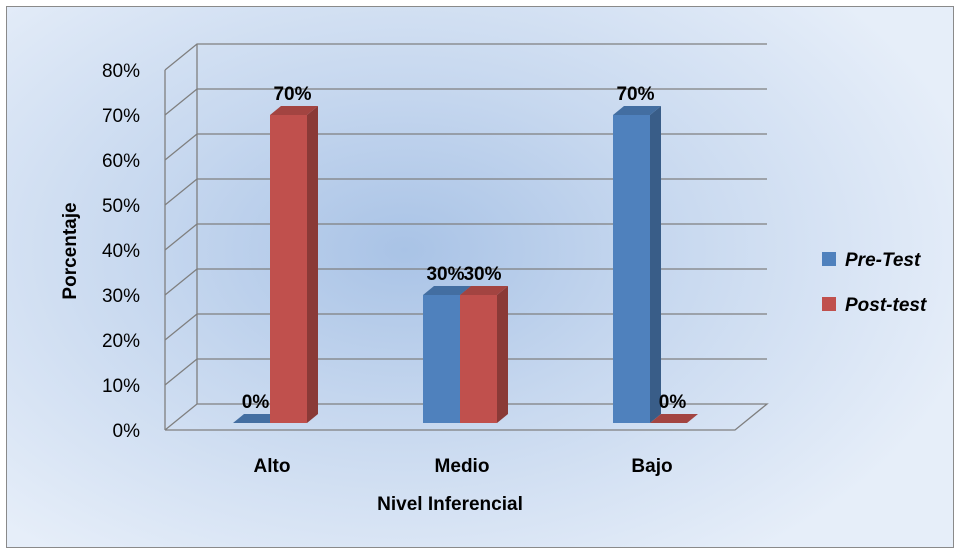 This screenshot has height=554, width=961. I want to click on x-axis-title: Nivel Inferencial, so click(450, 504).